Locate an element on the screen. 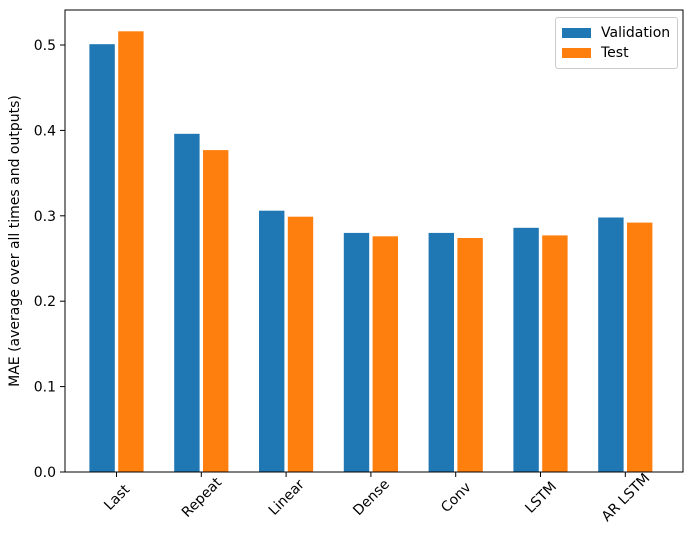 The height and width of the screenshot is (544, 691). bar-validation-linear is located at coordinates (272, 341).